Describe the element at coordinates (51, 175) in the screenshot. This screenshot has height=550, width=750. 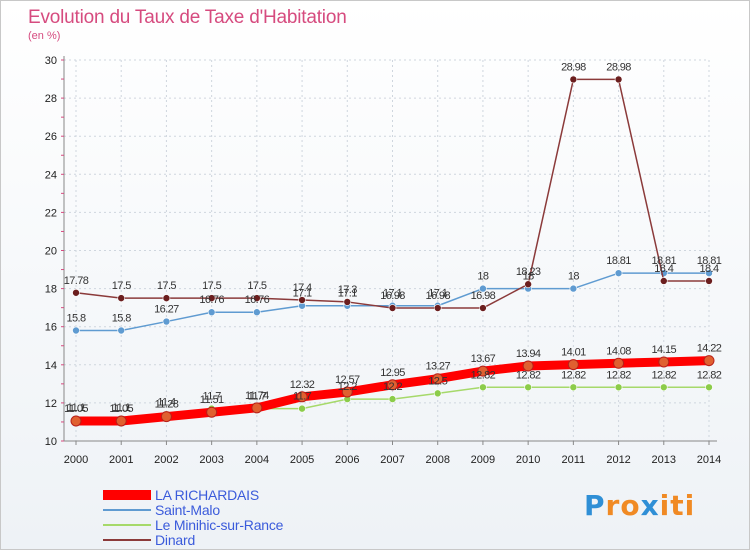
I see `y-tick-label: 24` at that location.